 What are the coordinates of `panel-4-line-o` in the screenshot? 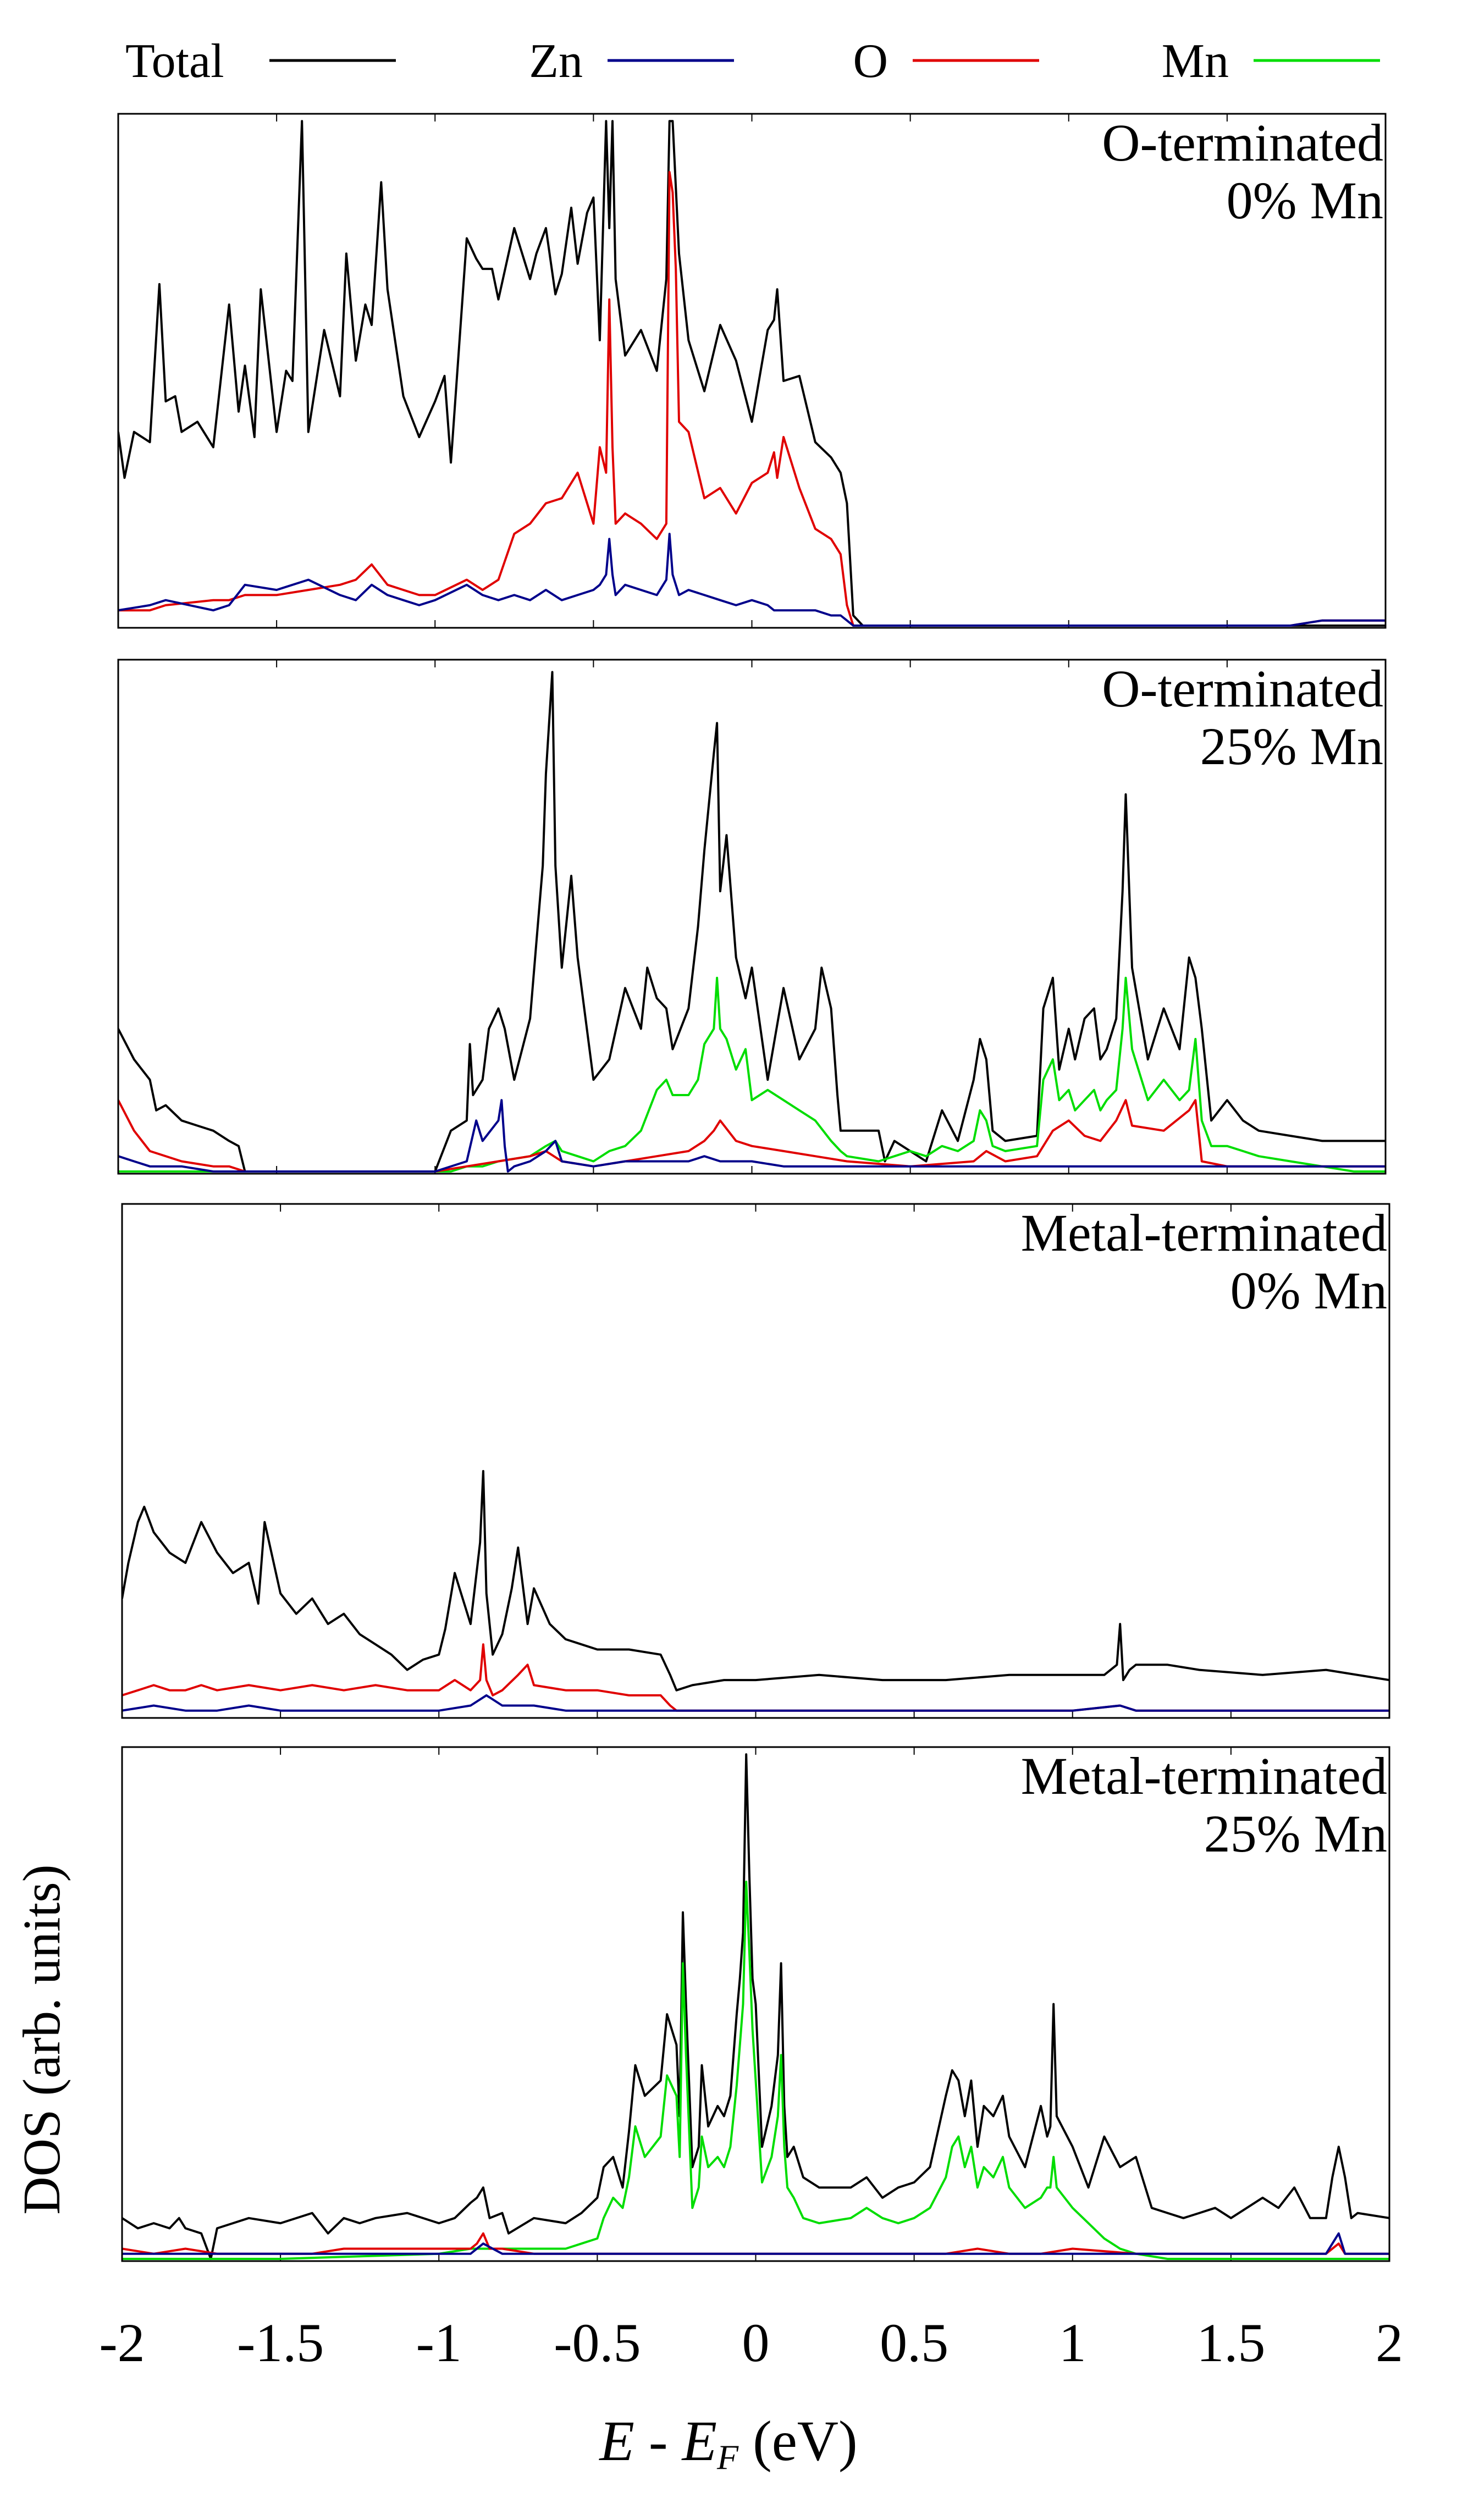 It's located at (755, 2243).